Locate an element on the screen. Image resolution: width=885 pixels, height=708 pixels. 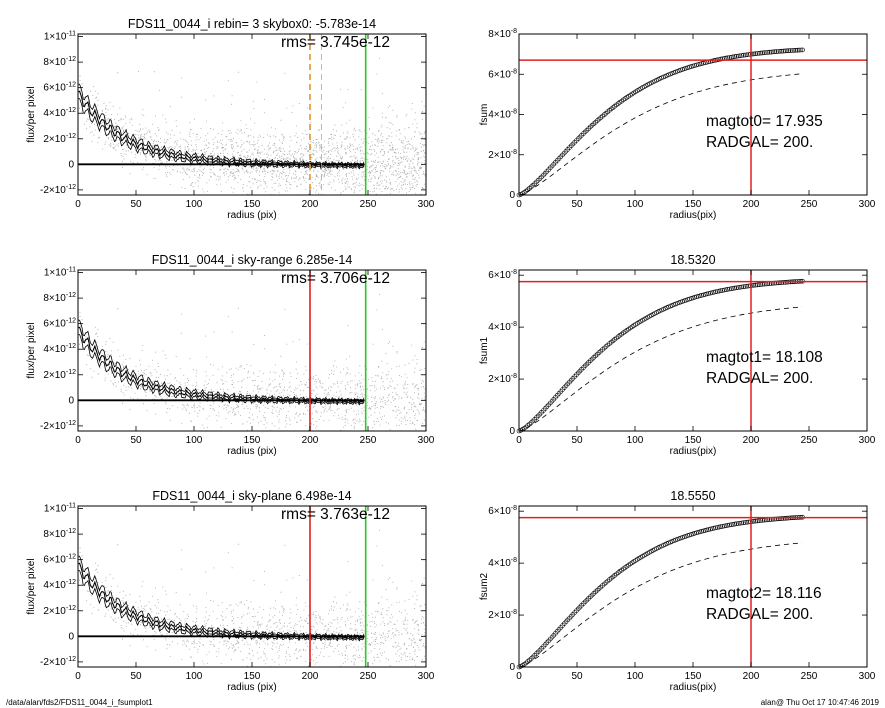
x-axis-label: radius (pix) is located at coordinates (251, 215).